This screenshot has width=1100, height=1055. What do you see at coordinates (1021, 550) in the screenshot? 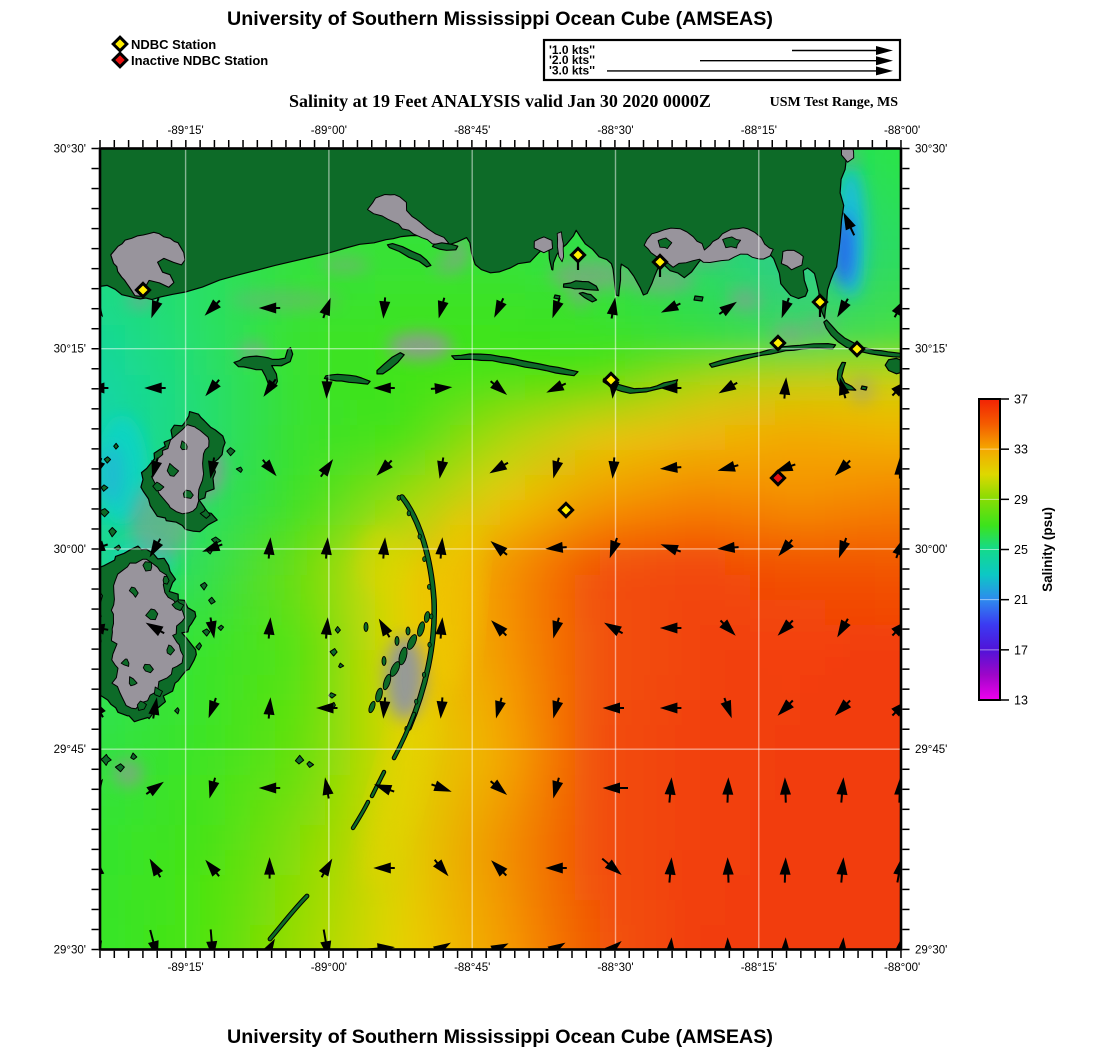
I see `svg-text: 25` at bounding box center [1021, 550].